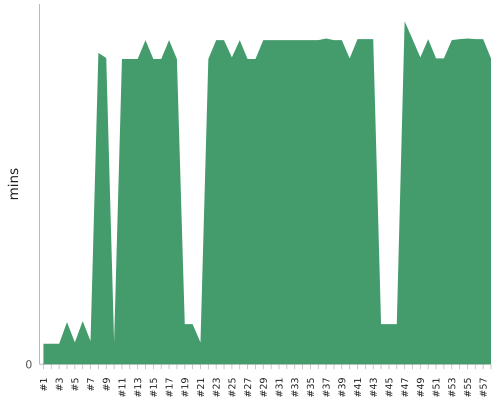  I want to click on x-tick-label: #1, so click(43, 384).